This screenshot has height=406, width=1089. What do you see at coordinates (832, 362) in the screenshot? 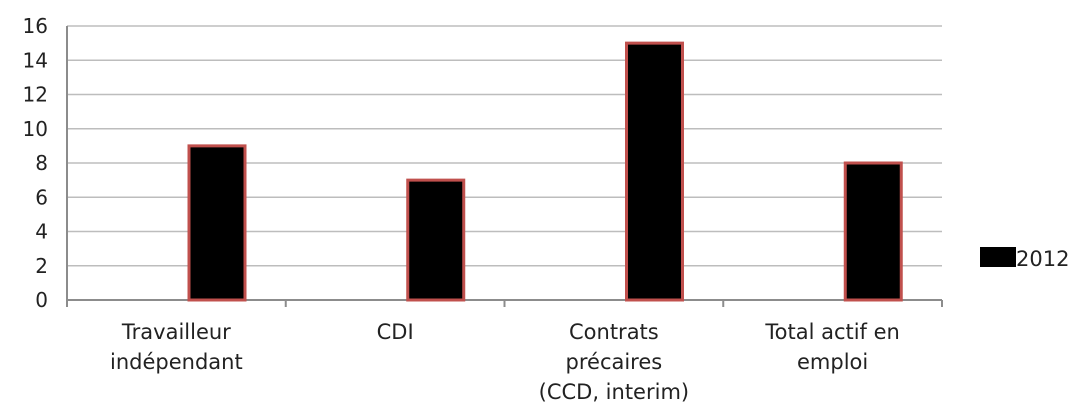
I see `x-category-label: emploi` at bounding box center [832, 362].